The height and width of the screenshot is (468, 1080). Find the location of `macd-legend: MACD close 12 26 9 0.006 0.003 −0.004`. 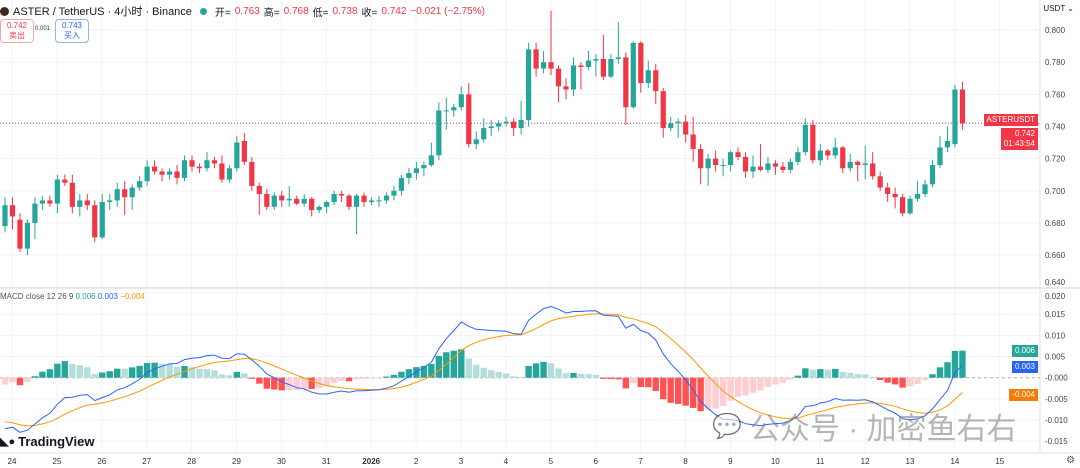

macd-legend: MACD close 12 26 9 0.006 0.003 −0.004 is located at coordinates (72, 296).